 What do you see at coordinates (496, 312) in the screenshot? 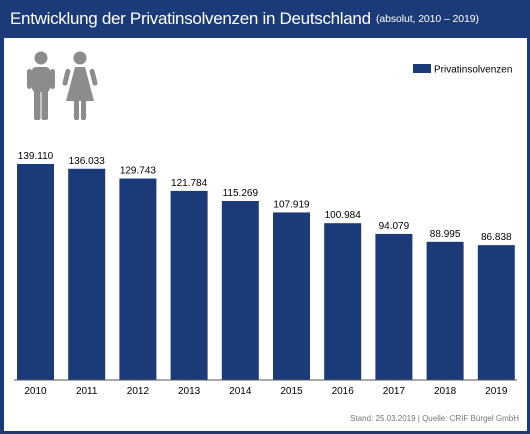
I see `bar-2019` at bounding box center [496, 312].